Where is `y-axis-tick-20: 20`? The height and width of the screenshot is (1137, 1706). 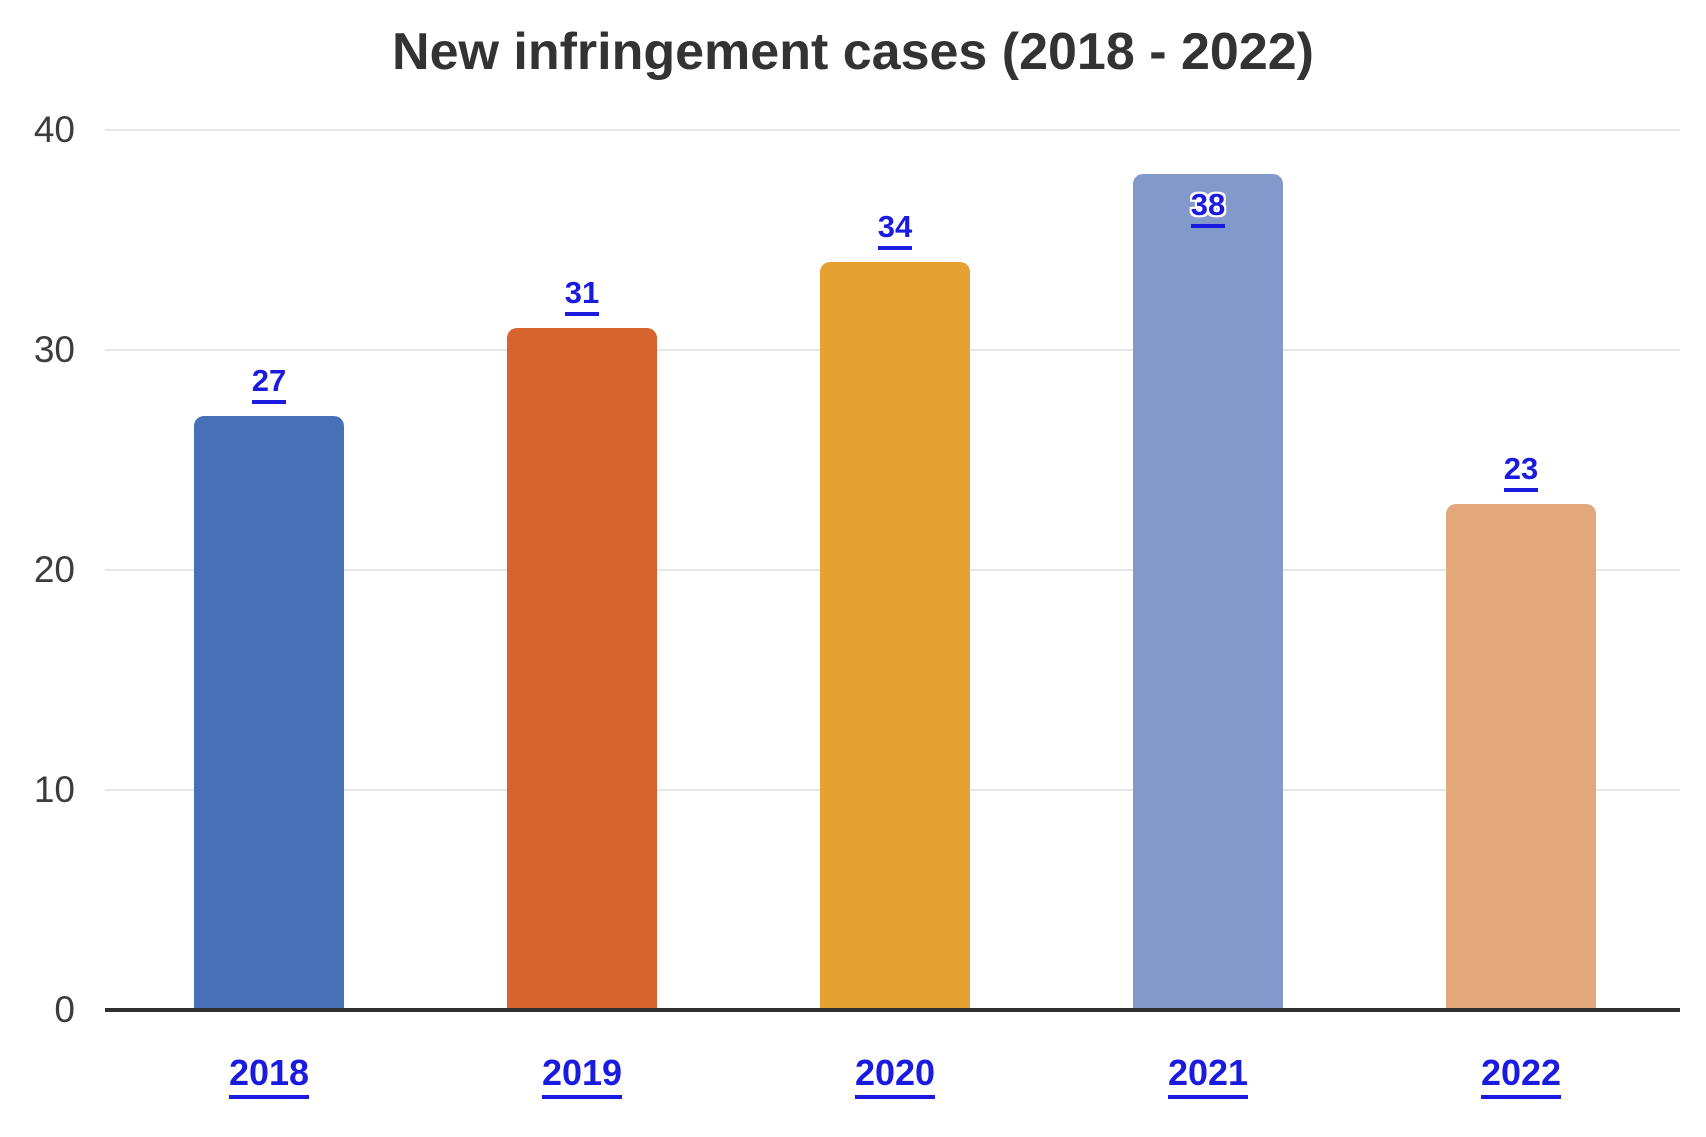
y-axis-tick-20: 20 is located at coordinates (54, 569).